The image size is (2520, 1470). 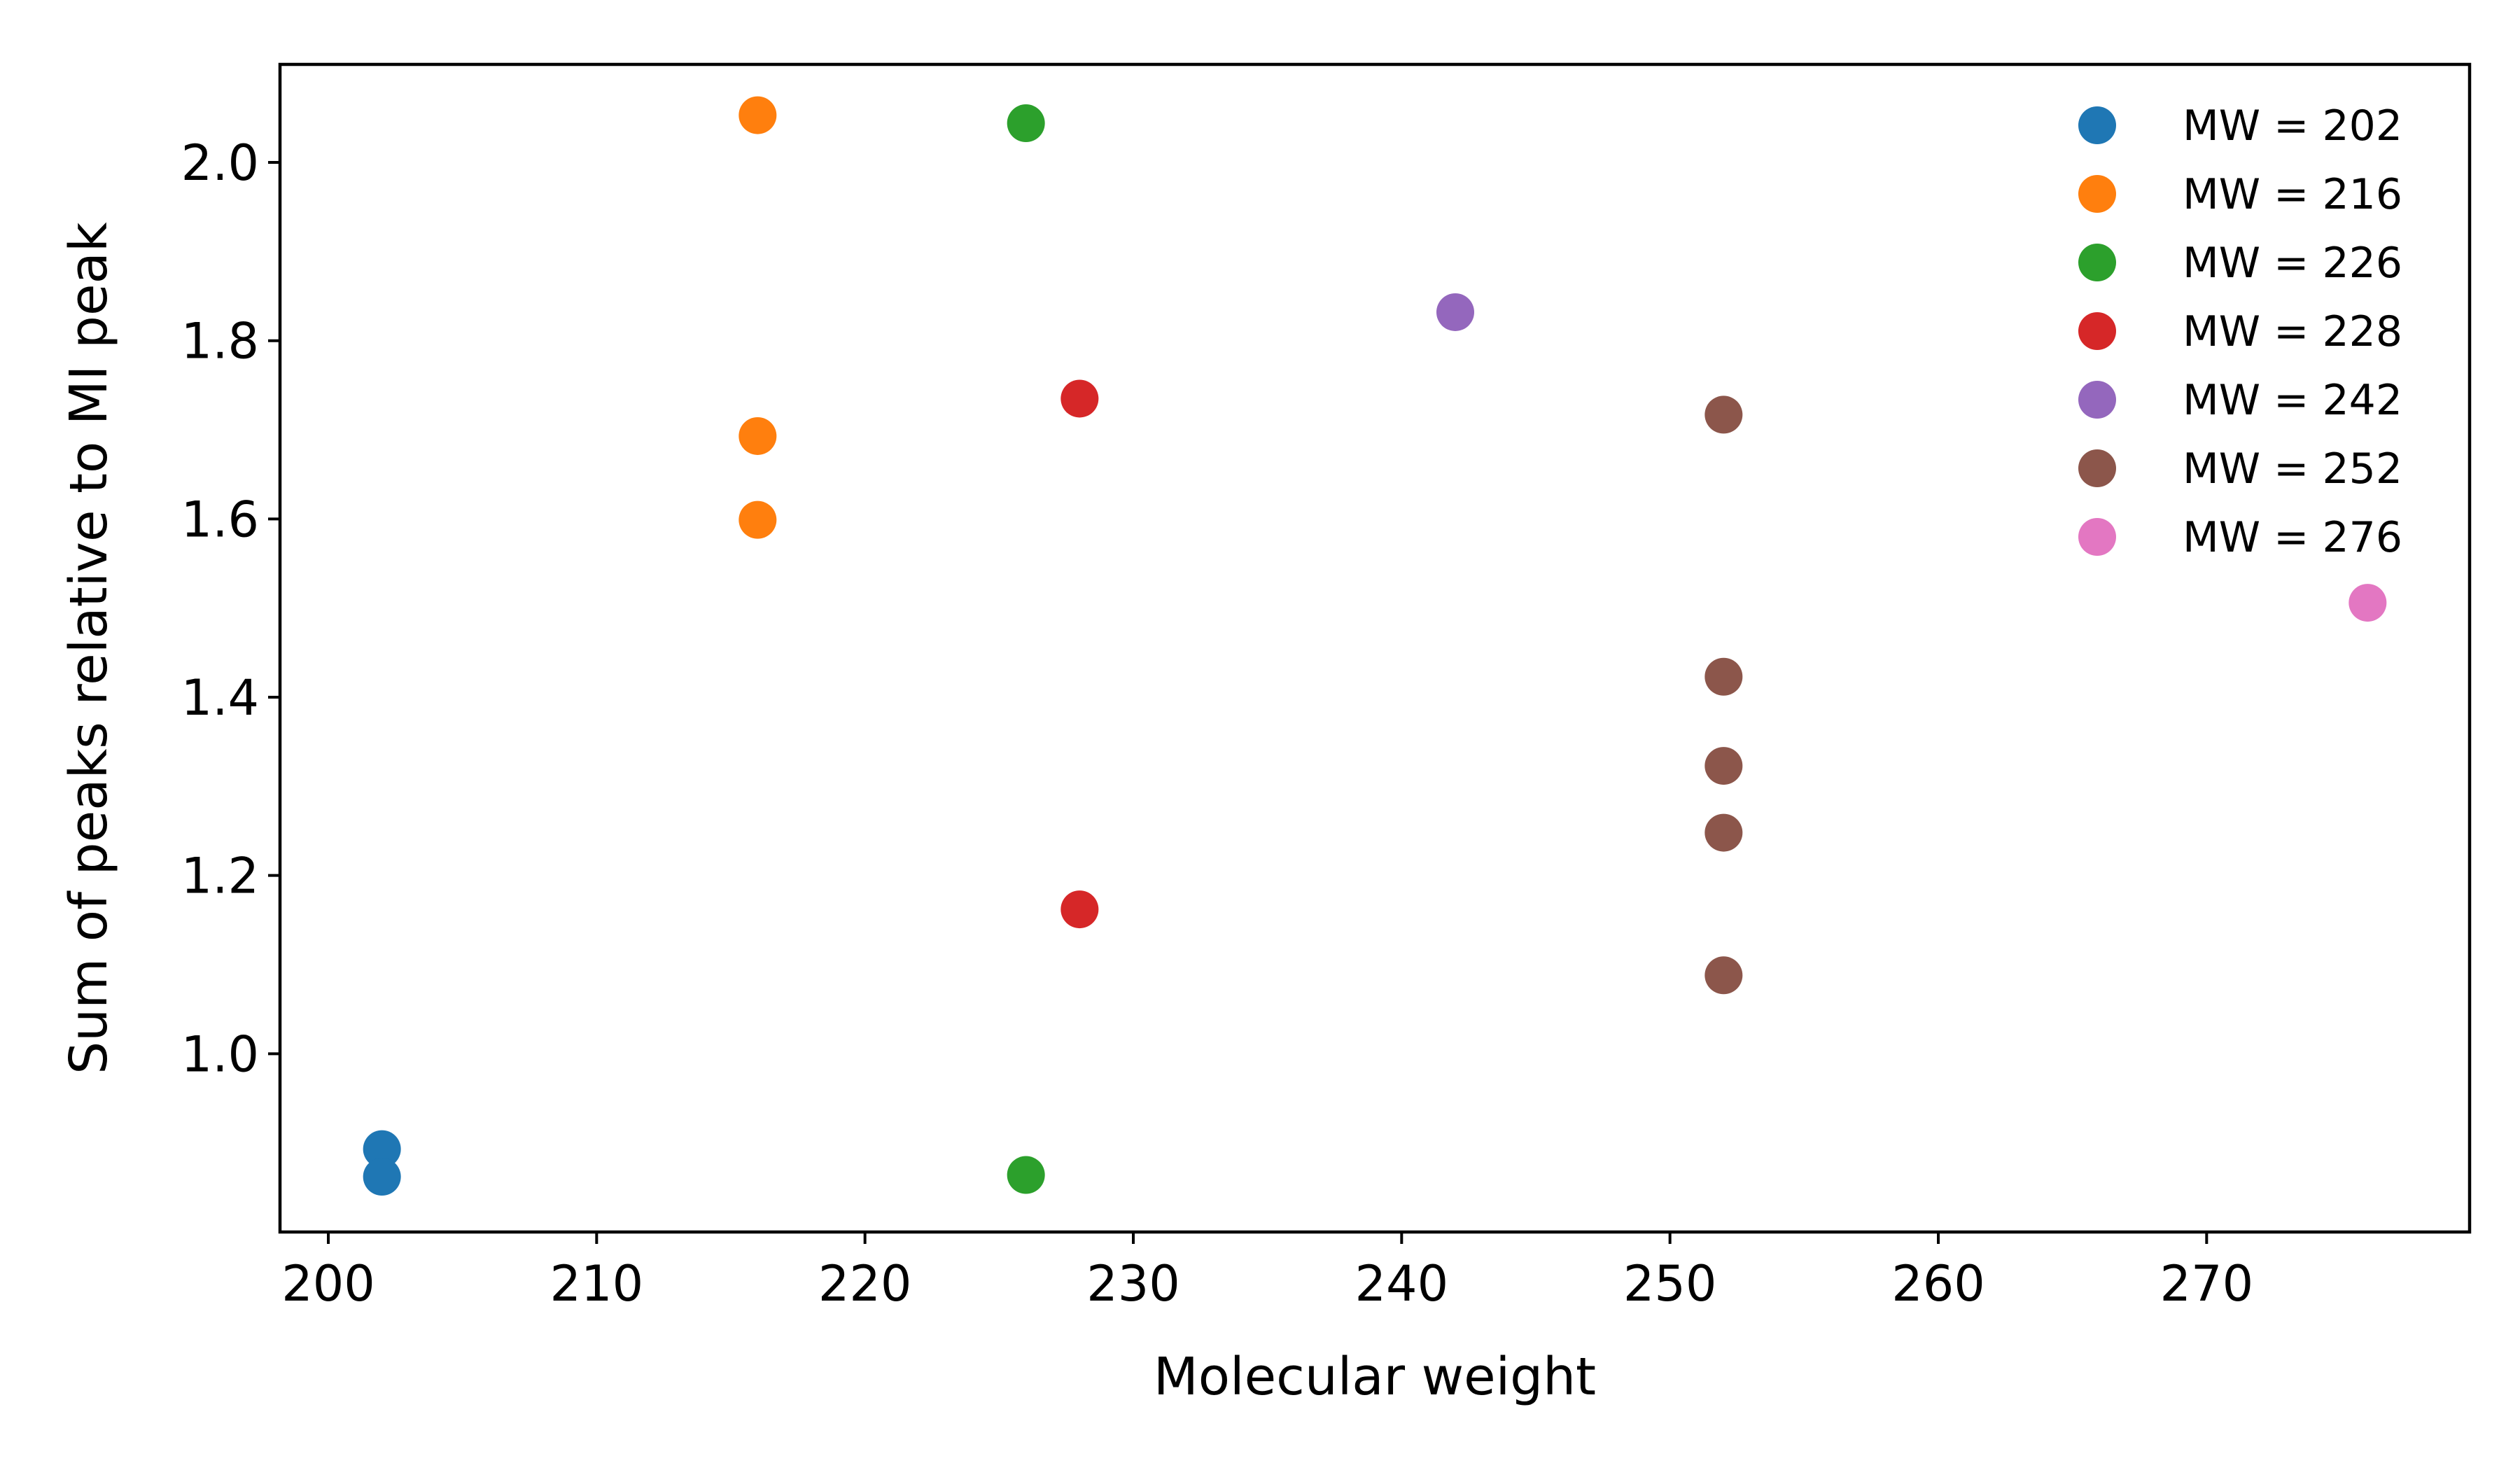 What do you see at coordinates (1938, 1283) in the screenshot?
I see `x-tick-label: 260` at bounding box center [1938, 1283].